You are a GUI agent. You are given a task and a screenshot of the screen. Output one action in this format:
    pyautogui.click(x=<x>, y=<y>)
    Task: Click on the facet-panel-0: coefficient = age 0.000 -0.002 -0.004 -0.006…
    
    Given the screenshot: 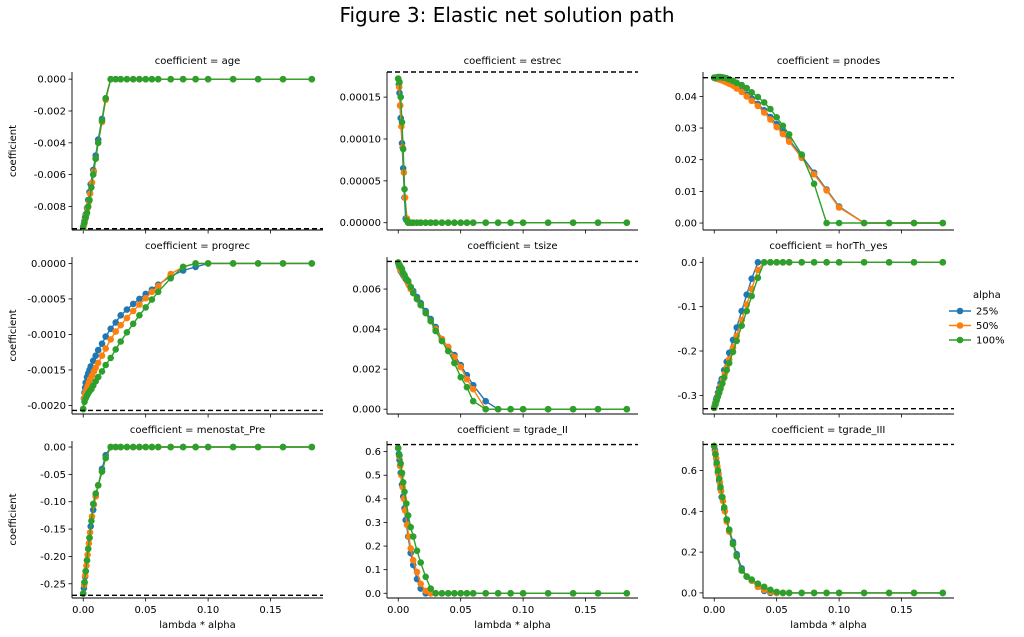 What is the action you would take?
    pyautogui.click(x=165, y=145)
    